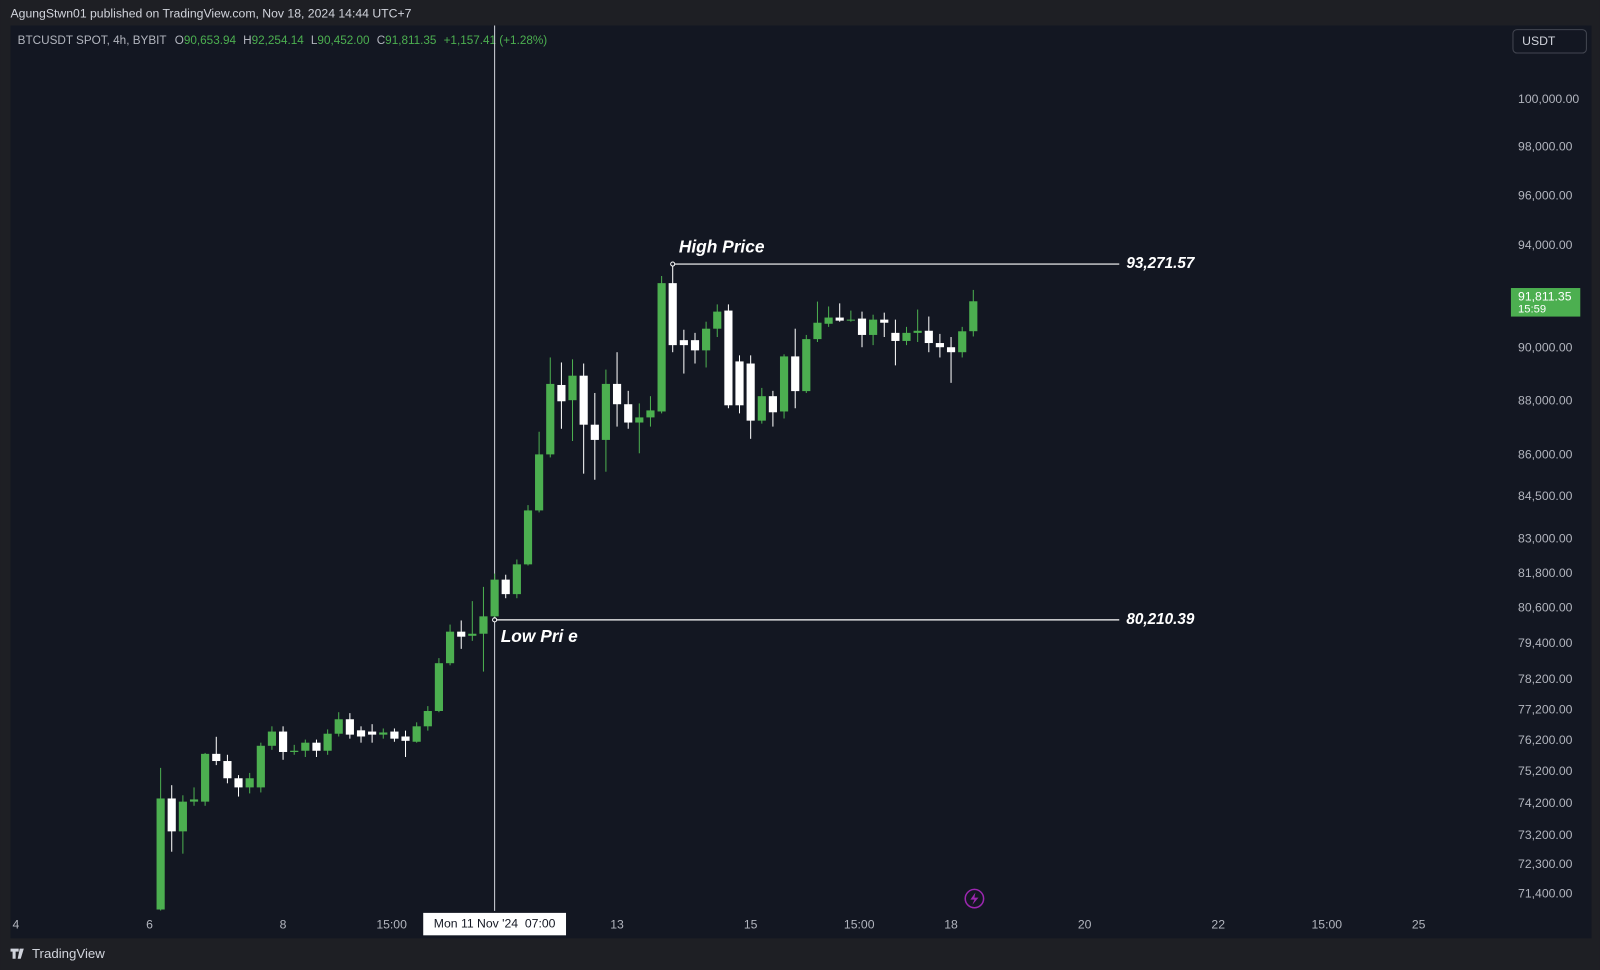 The image size is (1600, 970). I want to click on crosshair-label-box, so click(495, 924).